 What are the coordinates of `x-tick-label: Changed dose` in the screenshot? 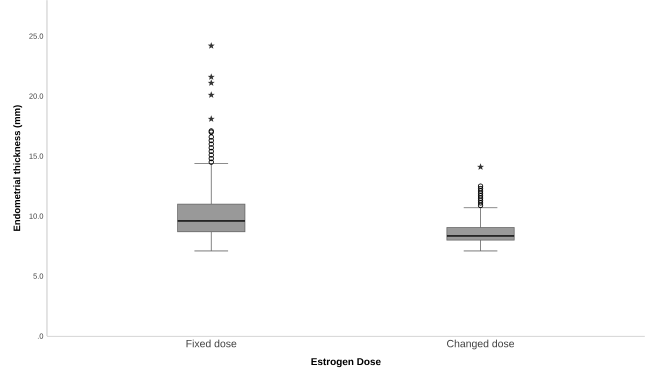 It's located at (480, 345).